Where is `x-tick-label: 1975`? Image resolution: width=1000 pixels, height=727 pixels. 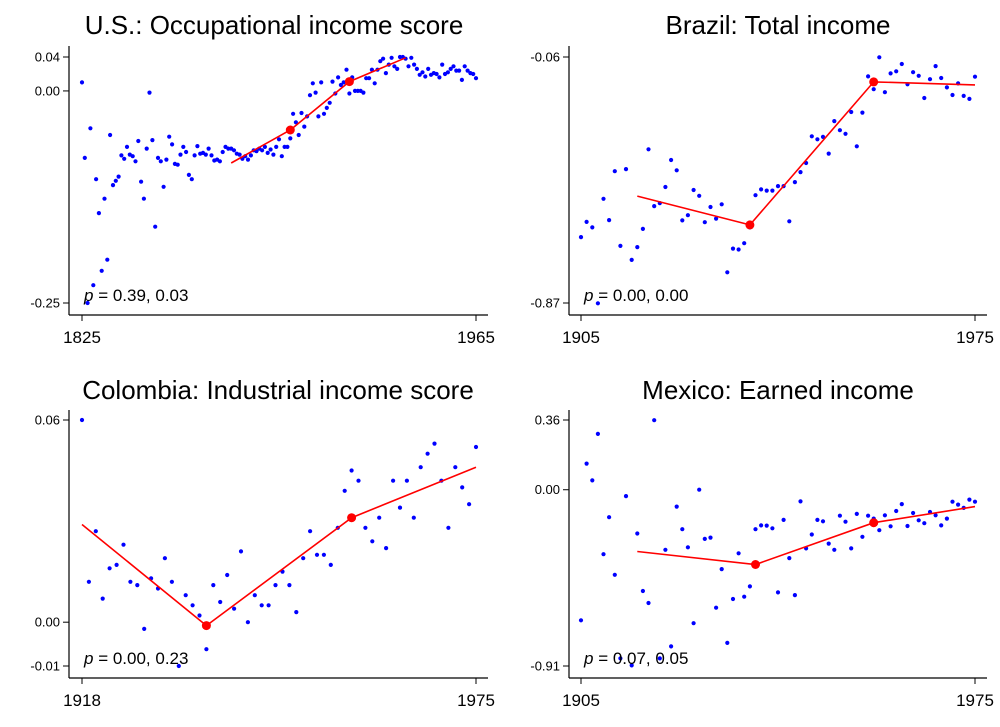
x-tick-label: 1975 is located at coordinates (975, 700).